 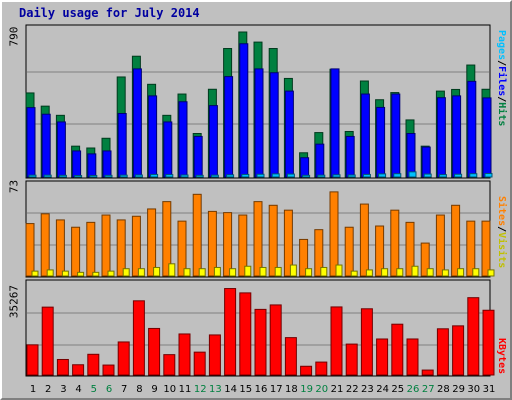 I want to click on top-ymax-label: 790, so click(x=14, y=36).